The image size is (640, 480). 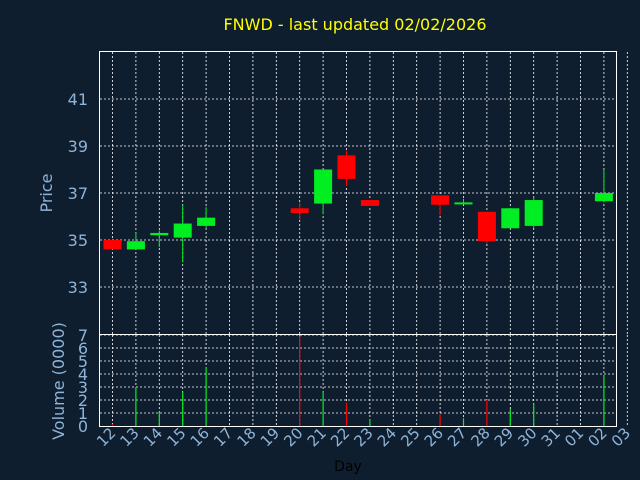 I want to click on x-tick-label: 02, so click(x=597, y=437).